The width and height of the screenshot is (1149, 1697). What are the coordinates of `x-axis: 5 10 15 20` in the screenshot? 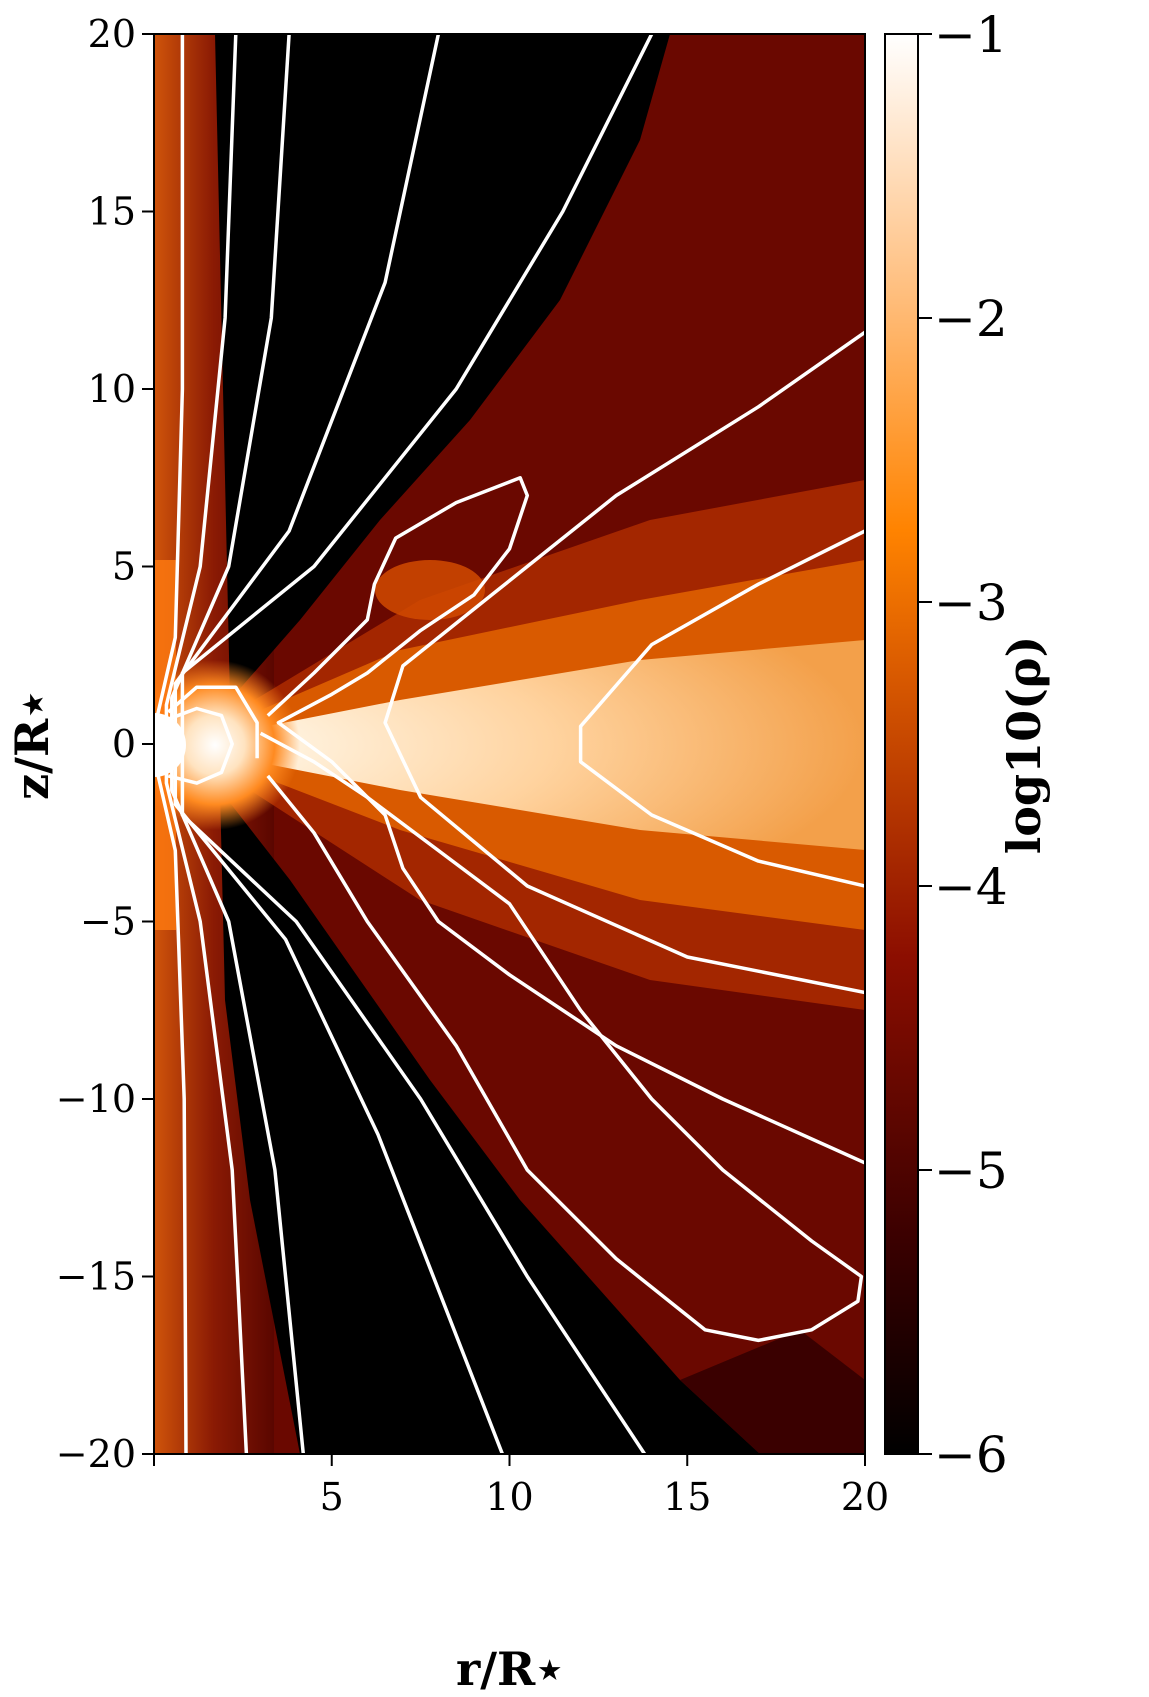 It's located at (521, 1486).